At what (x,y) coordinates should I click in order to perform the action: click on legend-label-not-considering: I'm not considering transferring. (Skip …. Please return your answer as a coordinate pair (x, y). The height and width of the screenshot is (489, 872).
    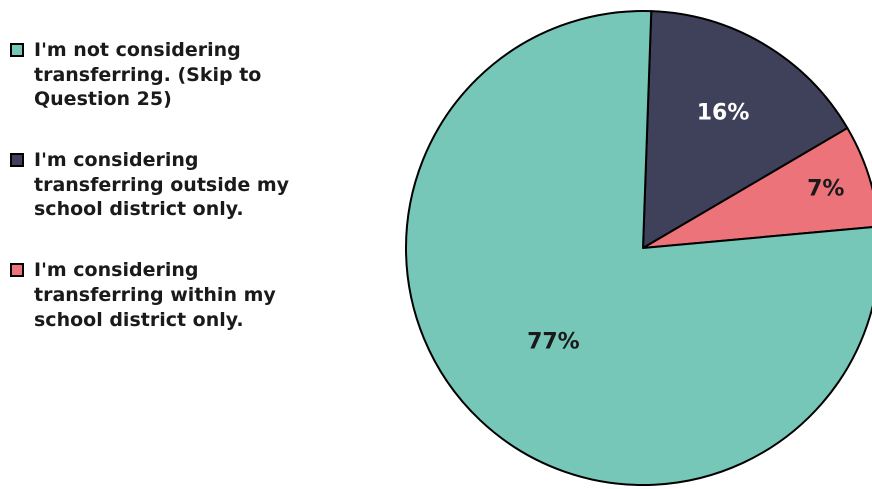
    Looking at the image, I should click on (148, 75).